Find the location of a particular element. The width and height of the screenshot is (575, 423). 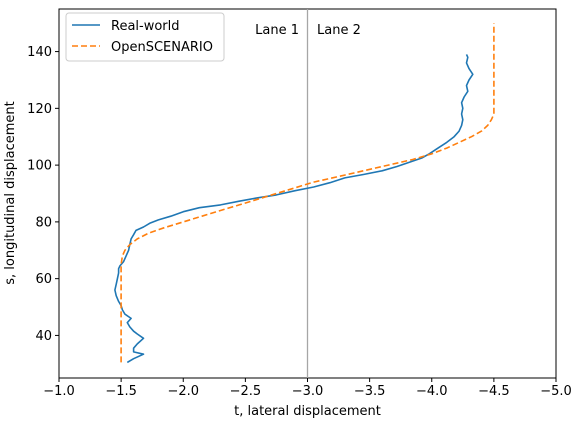

x-axis: −1.0 −1.5 −2.0 −2.5 −3.0 −3.5 −4.0 −4.5 −5.0 is located at coordinates (307, 388).